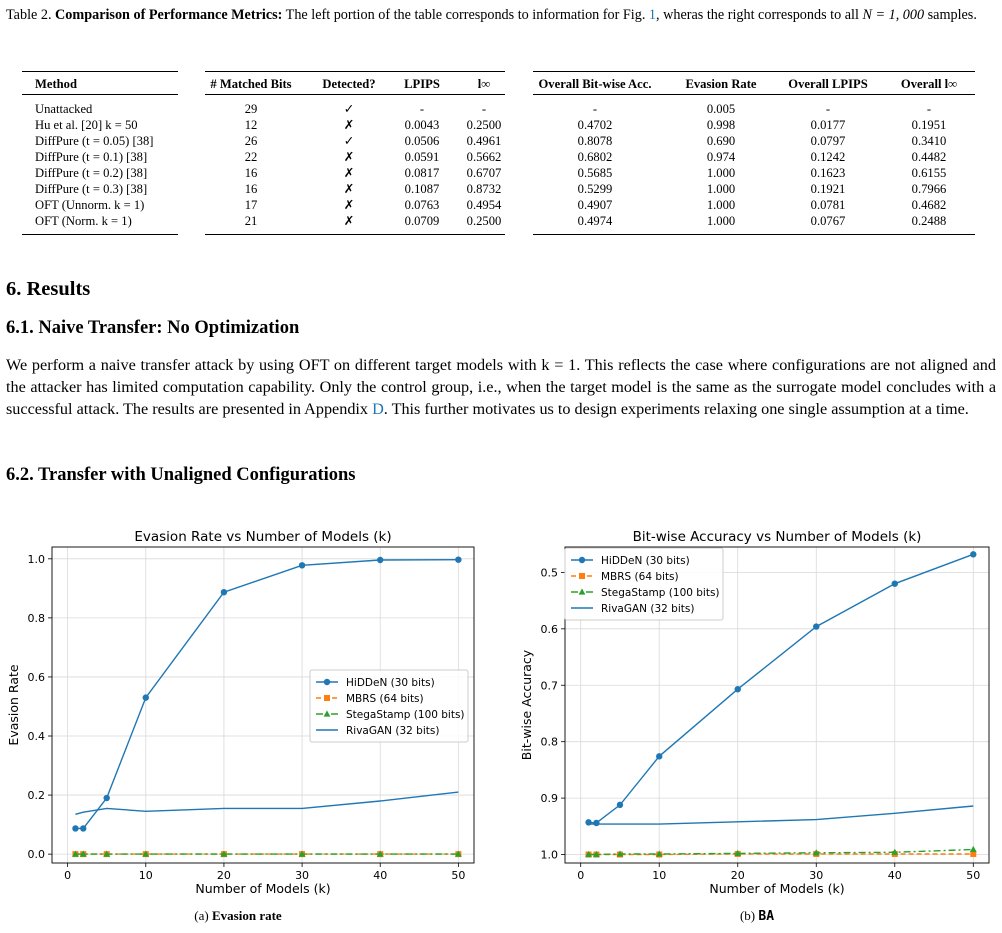 The height and width of the screenshot is (933, 1002). I want to click on table-cell: 0.8078, so click(595, 141).